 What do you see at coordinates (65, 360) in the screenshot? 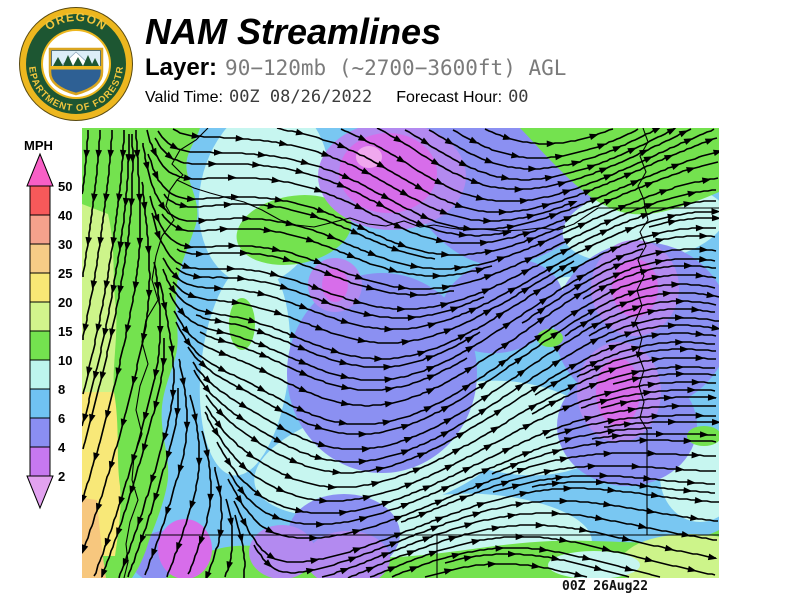
I see `svg-text: 10` at bounding box center [65, 360].